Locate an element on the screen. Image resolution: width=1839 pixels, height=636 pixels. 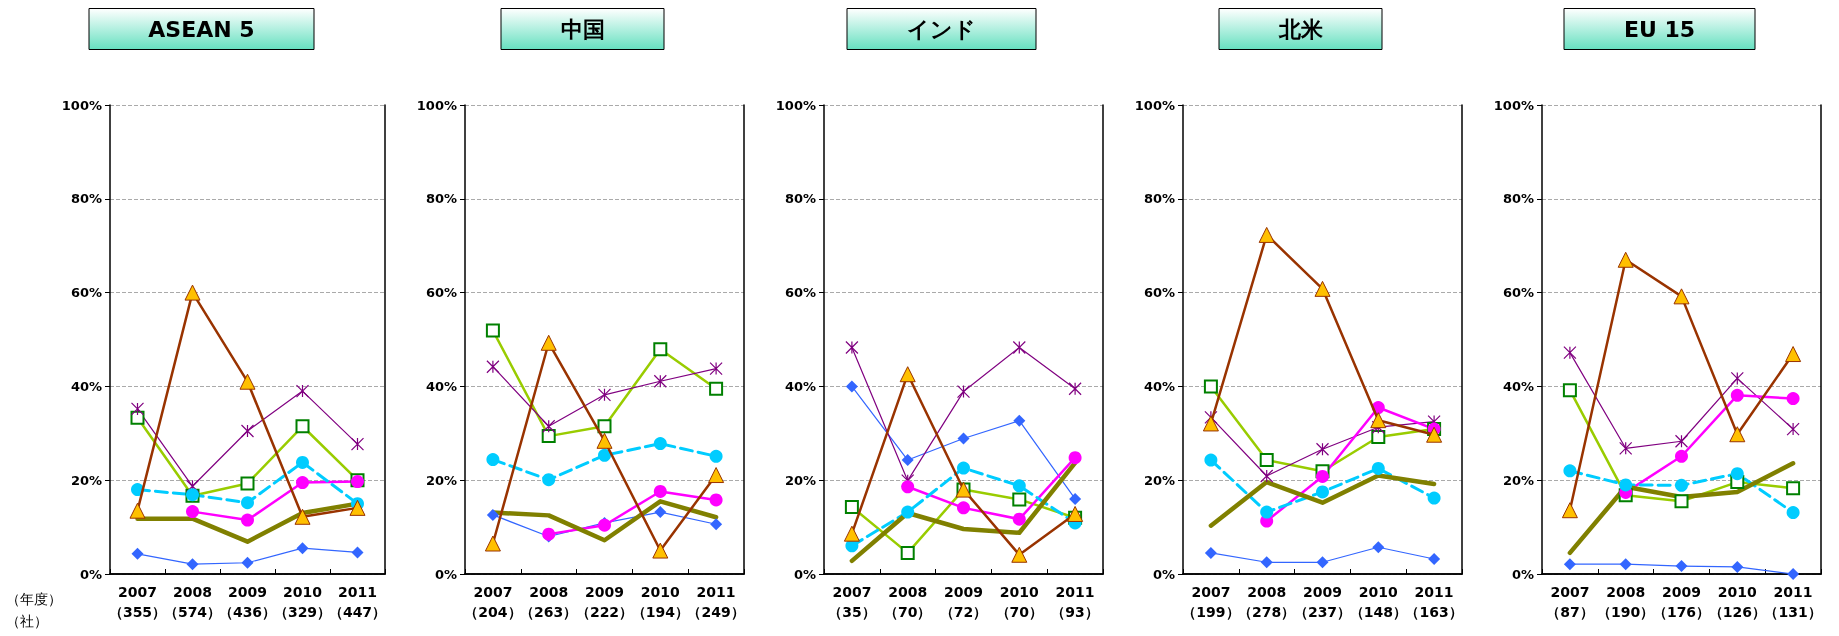
x-tick-label: 2011 （249） is located at coordinates (716, 602).